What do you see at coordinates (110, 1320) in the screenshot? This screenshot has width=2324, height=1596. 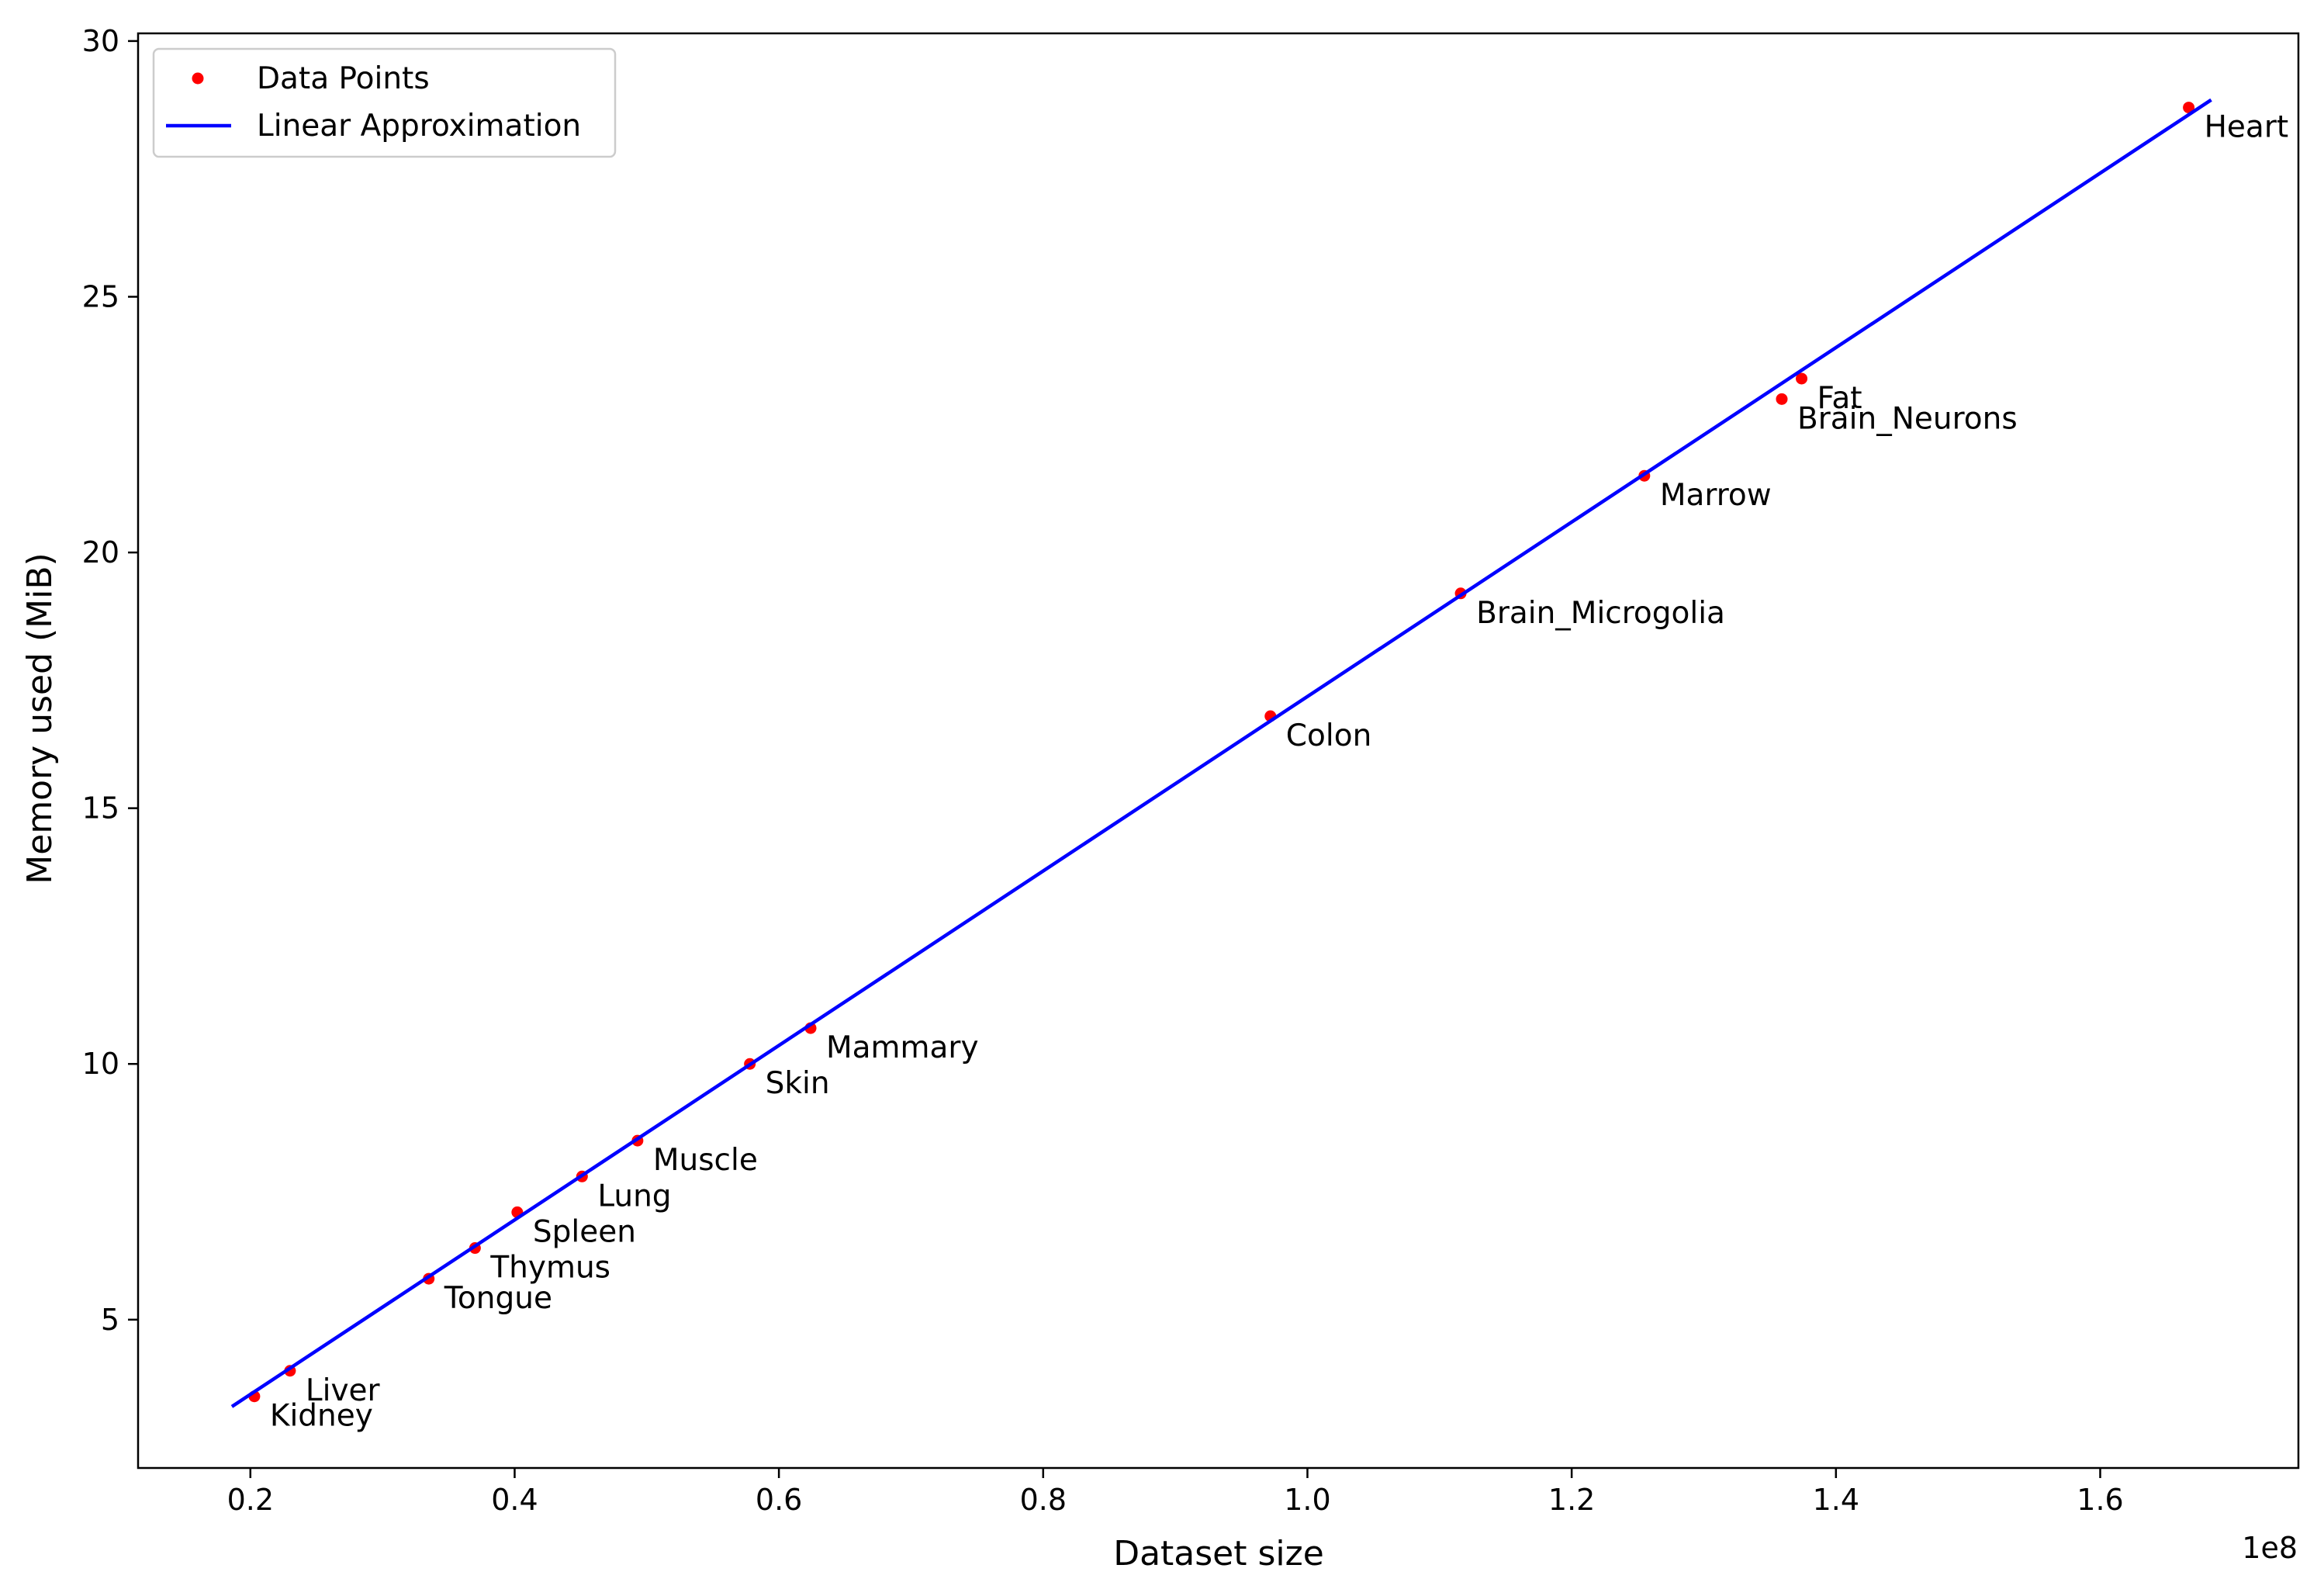 I see `y-tick-label: 5` at bounding box center [110, 1320].